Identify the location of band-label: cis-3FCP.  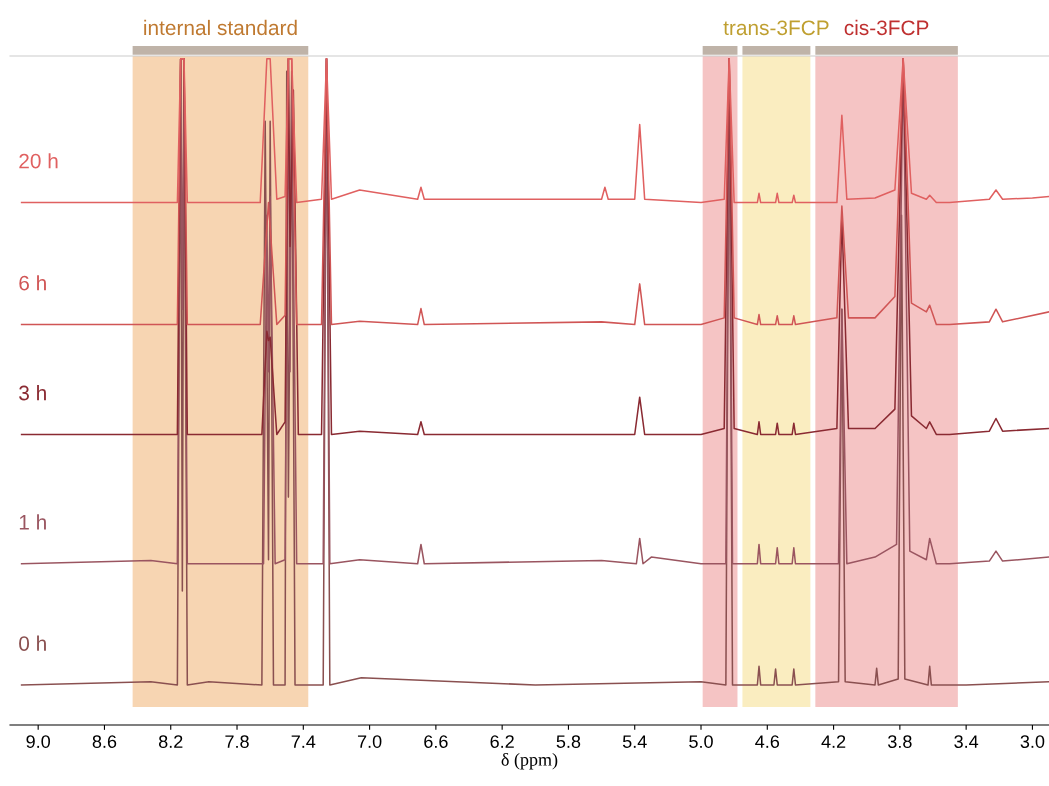
(886, 27).